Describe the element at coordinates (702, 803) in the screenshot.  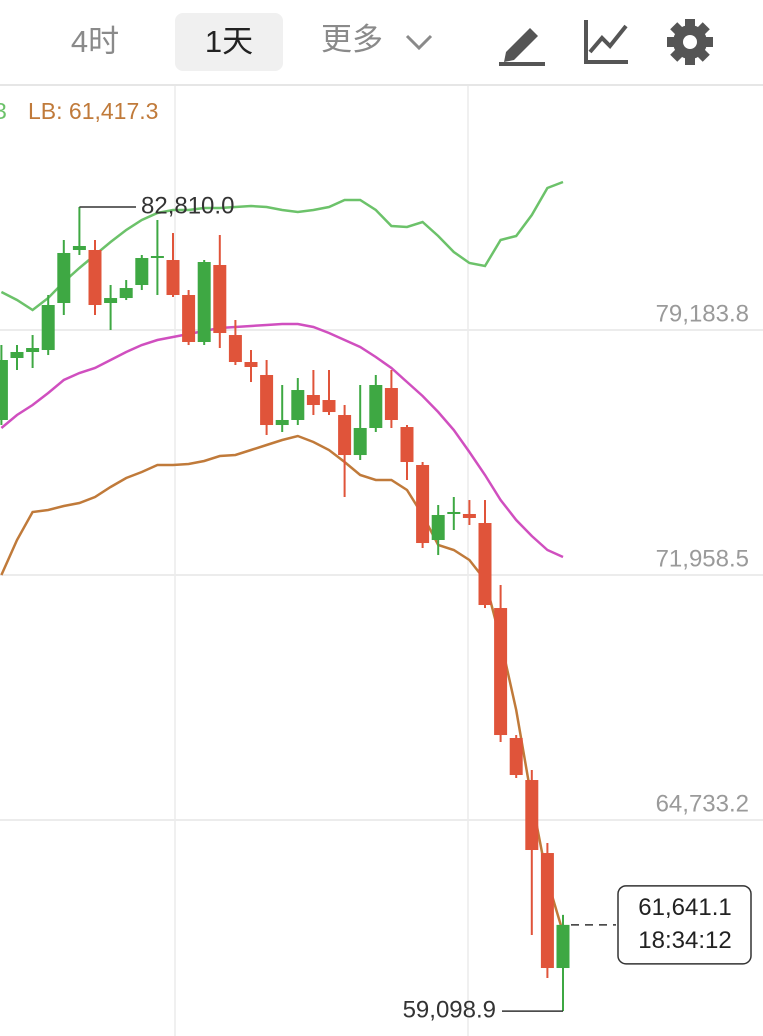
I see `y-tick-label: 64,733.2` at that location.